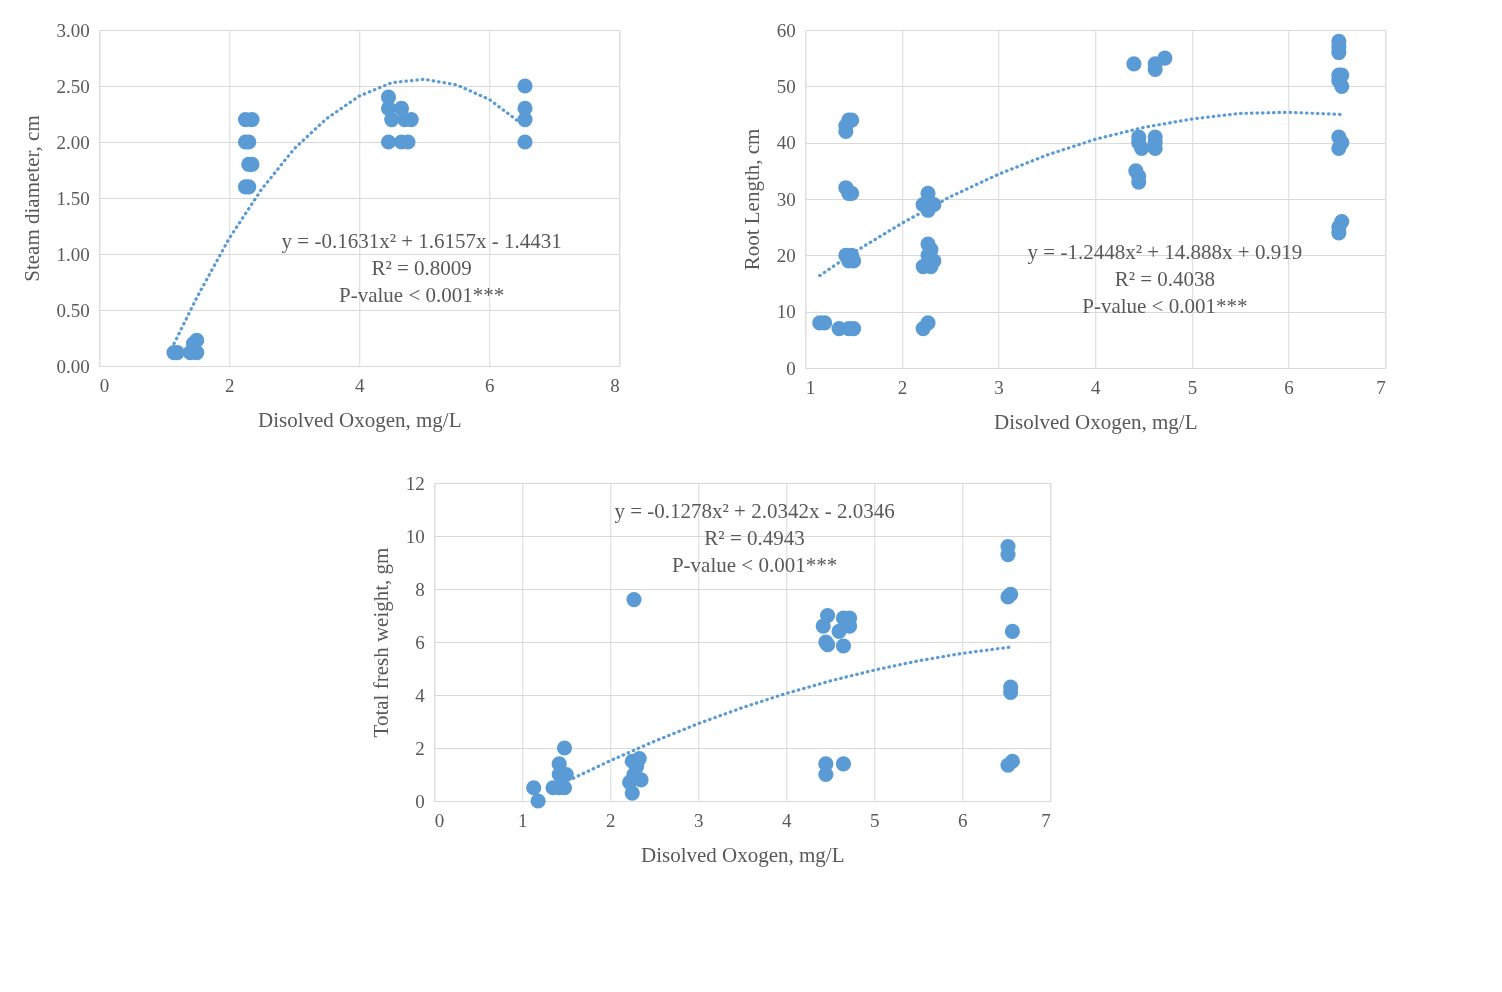 Image resolution: width=1502 pixels, height=992 pixels. I want to click on y-tick-label: 3.00, so click(73, 30).